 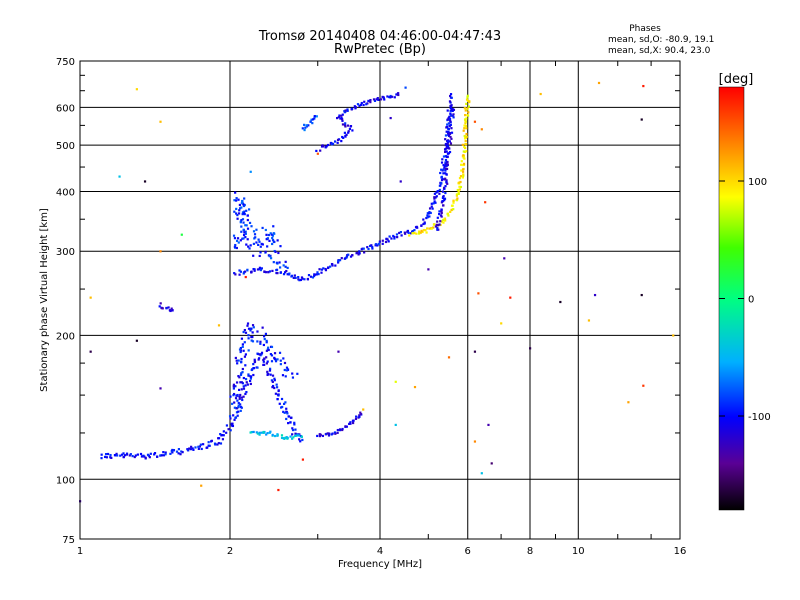 What do you see at coordinates (757, 182) in the screenshot?
I see `colorbar-tick-label: 100` at bounding box center [757, 182].